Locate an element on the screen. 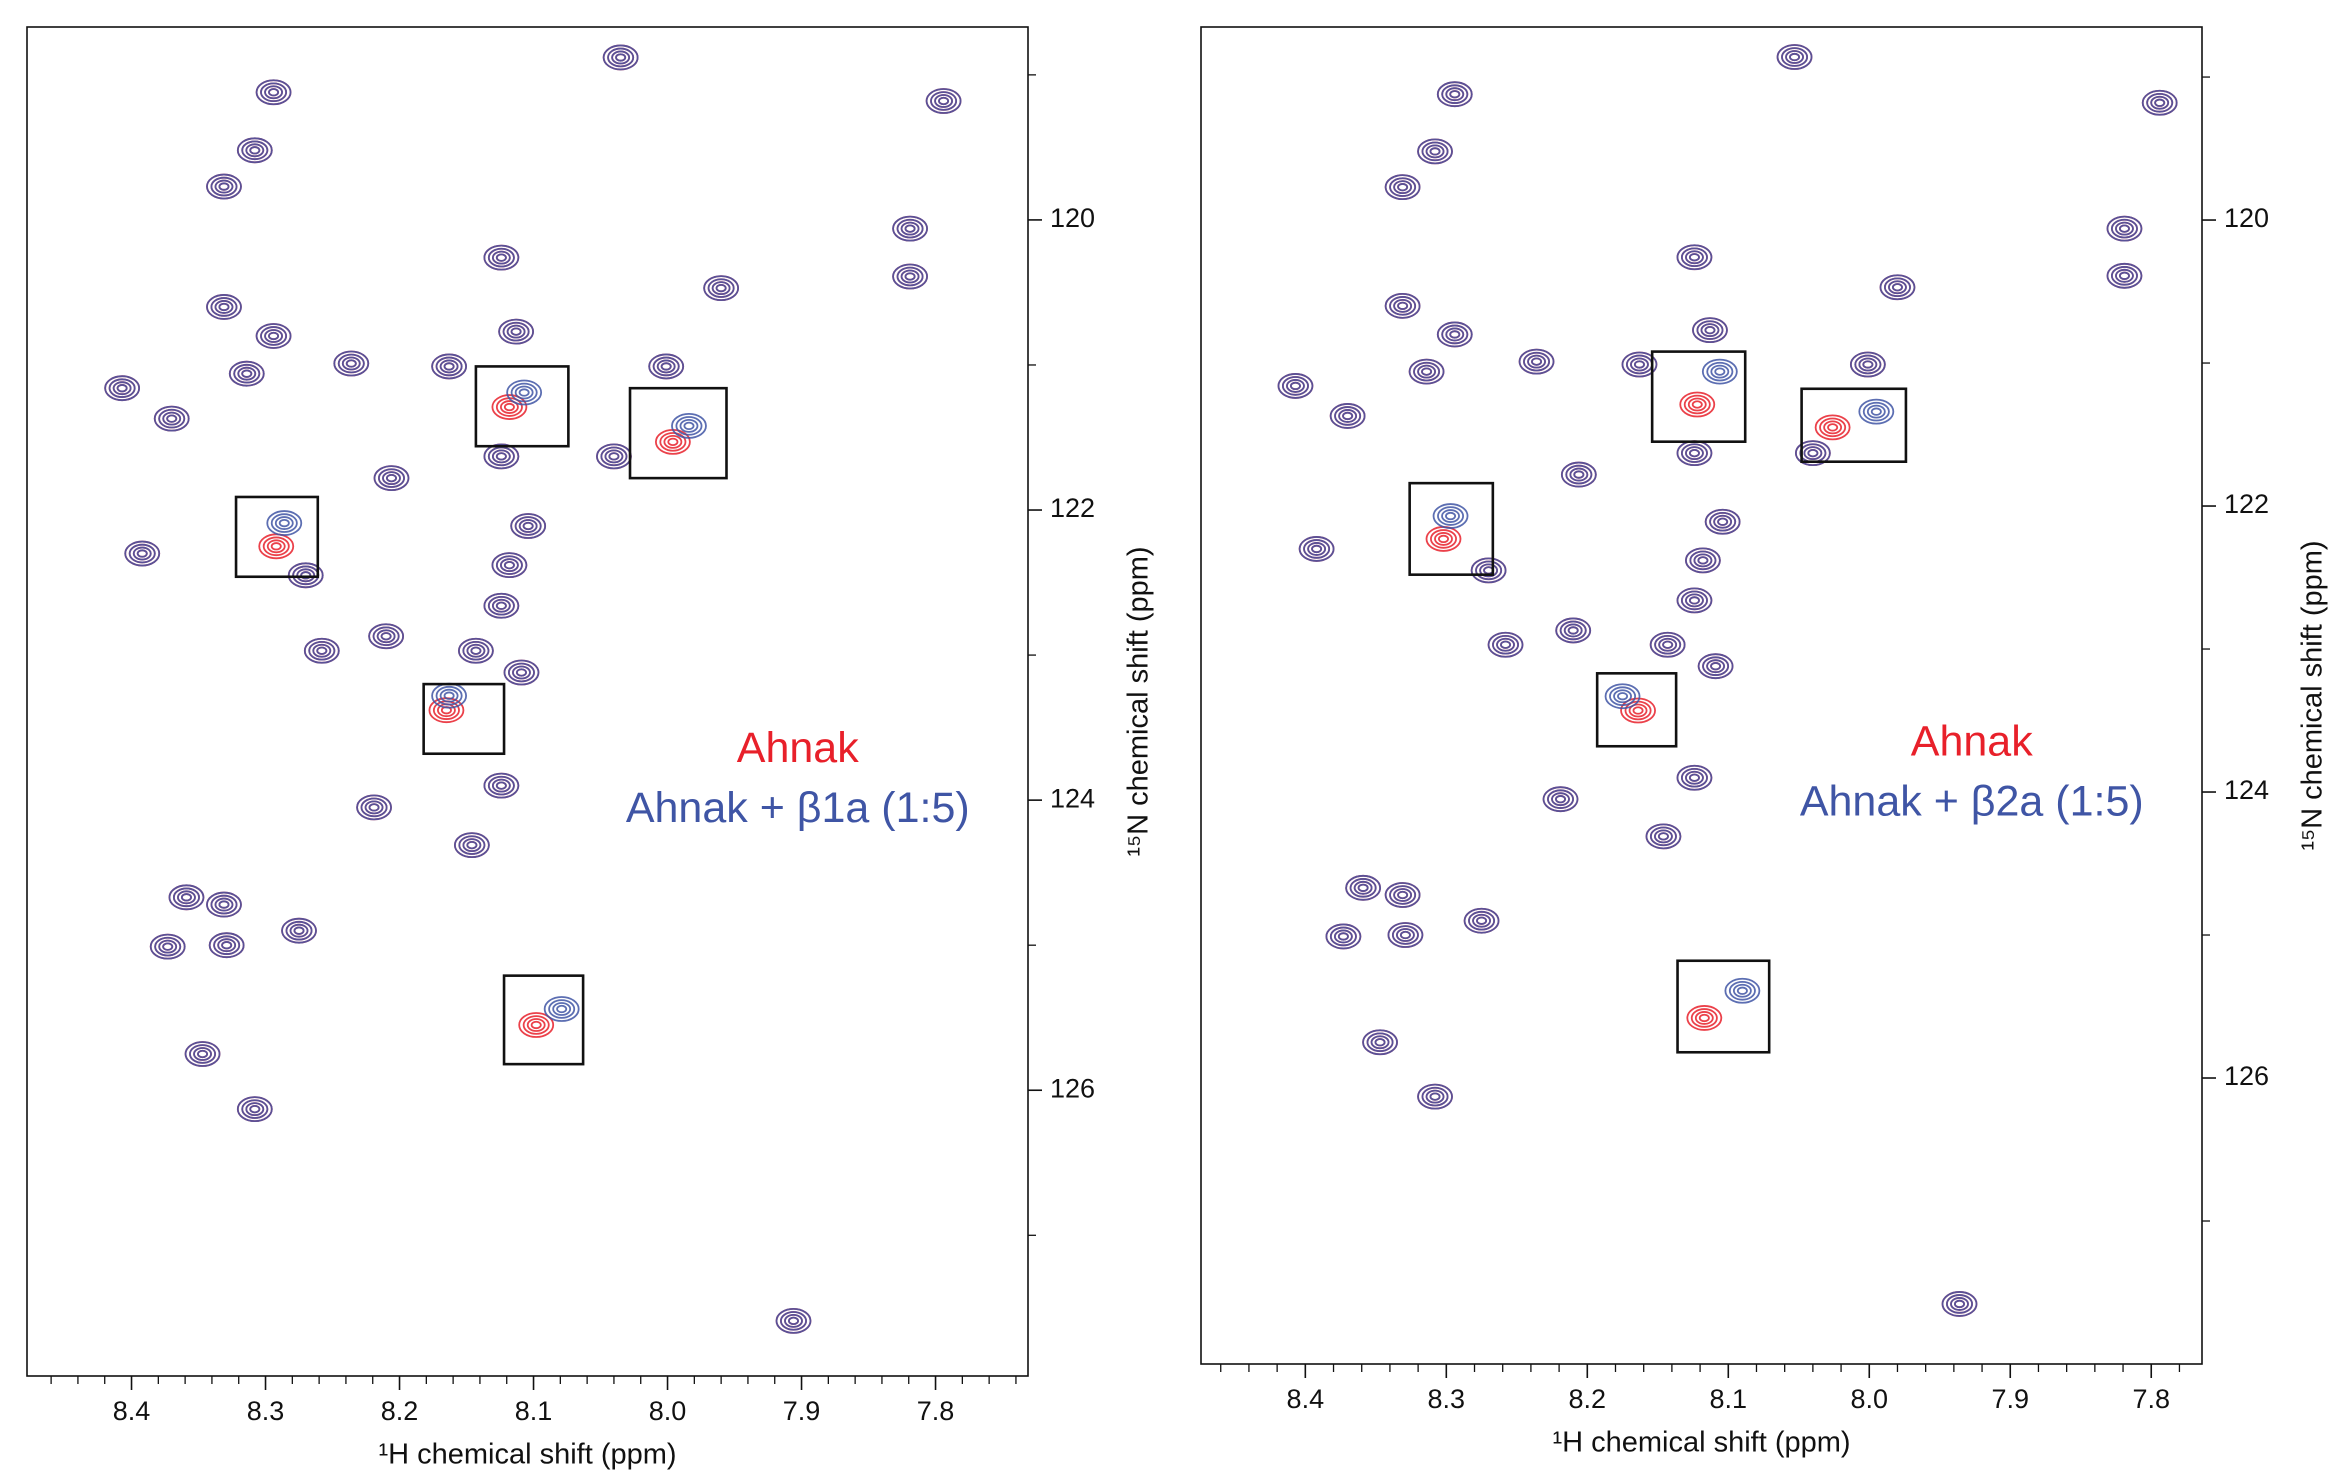  y-tick-label: 120 is located at coordinates (2246, 218).